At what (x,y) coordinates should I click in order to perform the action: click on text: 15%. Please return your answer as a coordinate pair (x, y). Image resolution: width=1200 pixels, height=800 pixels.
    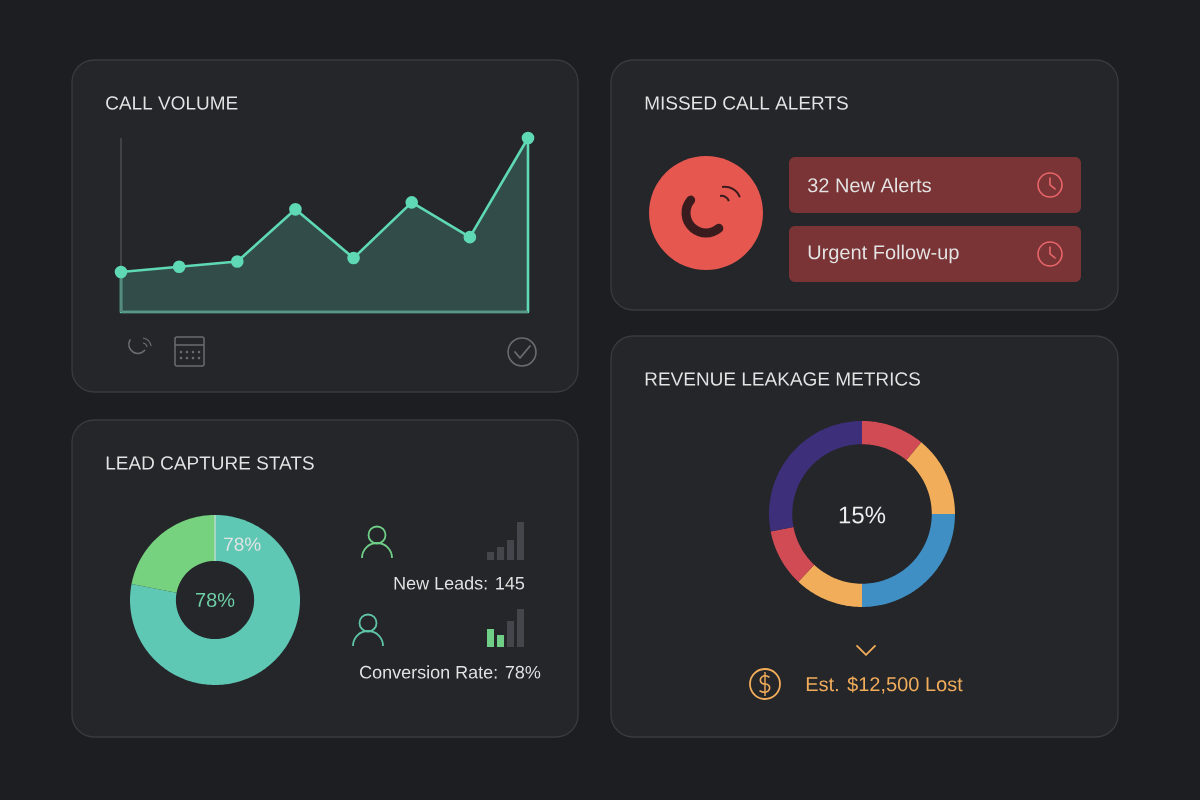
    Looking at the image, I should click on (862, 515).